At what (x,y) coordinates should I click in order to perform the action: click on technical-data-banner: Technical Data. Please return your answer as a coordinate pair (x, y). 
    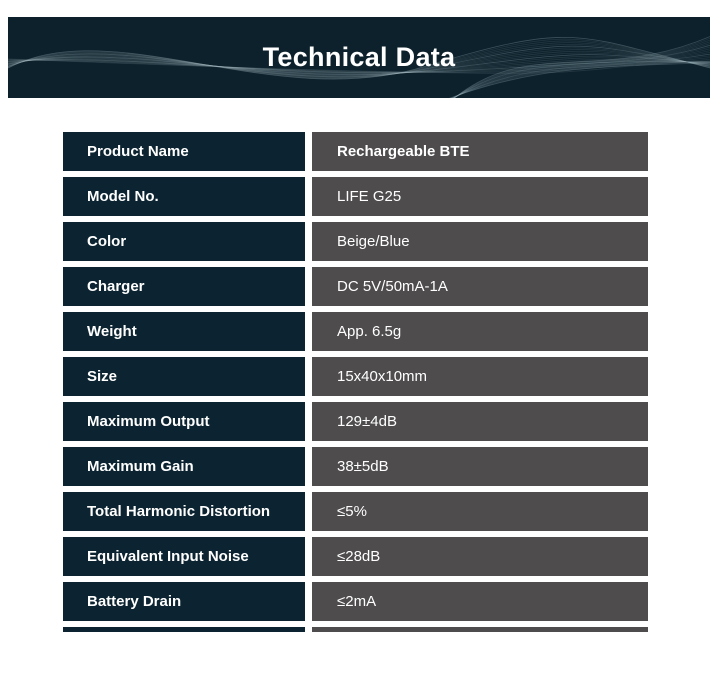
    Looking at the image, I should click on (359, 57).